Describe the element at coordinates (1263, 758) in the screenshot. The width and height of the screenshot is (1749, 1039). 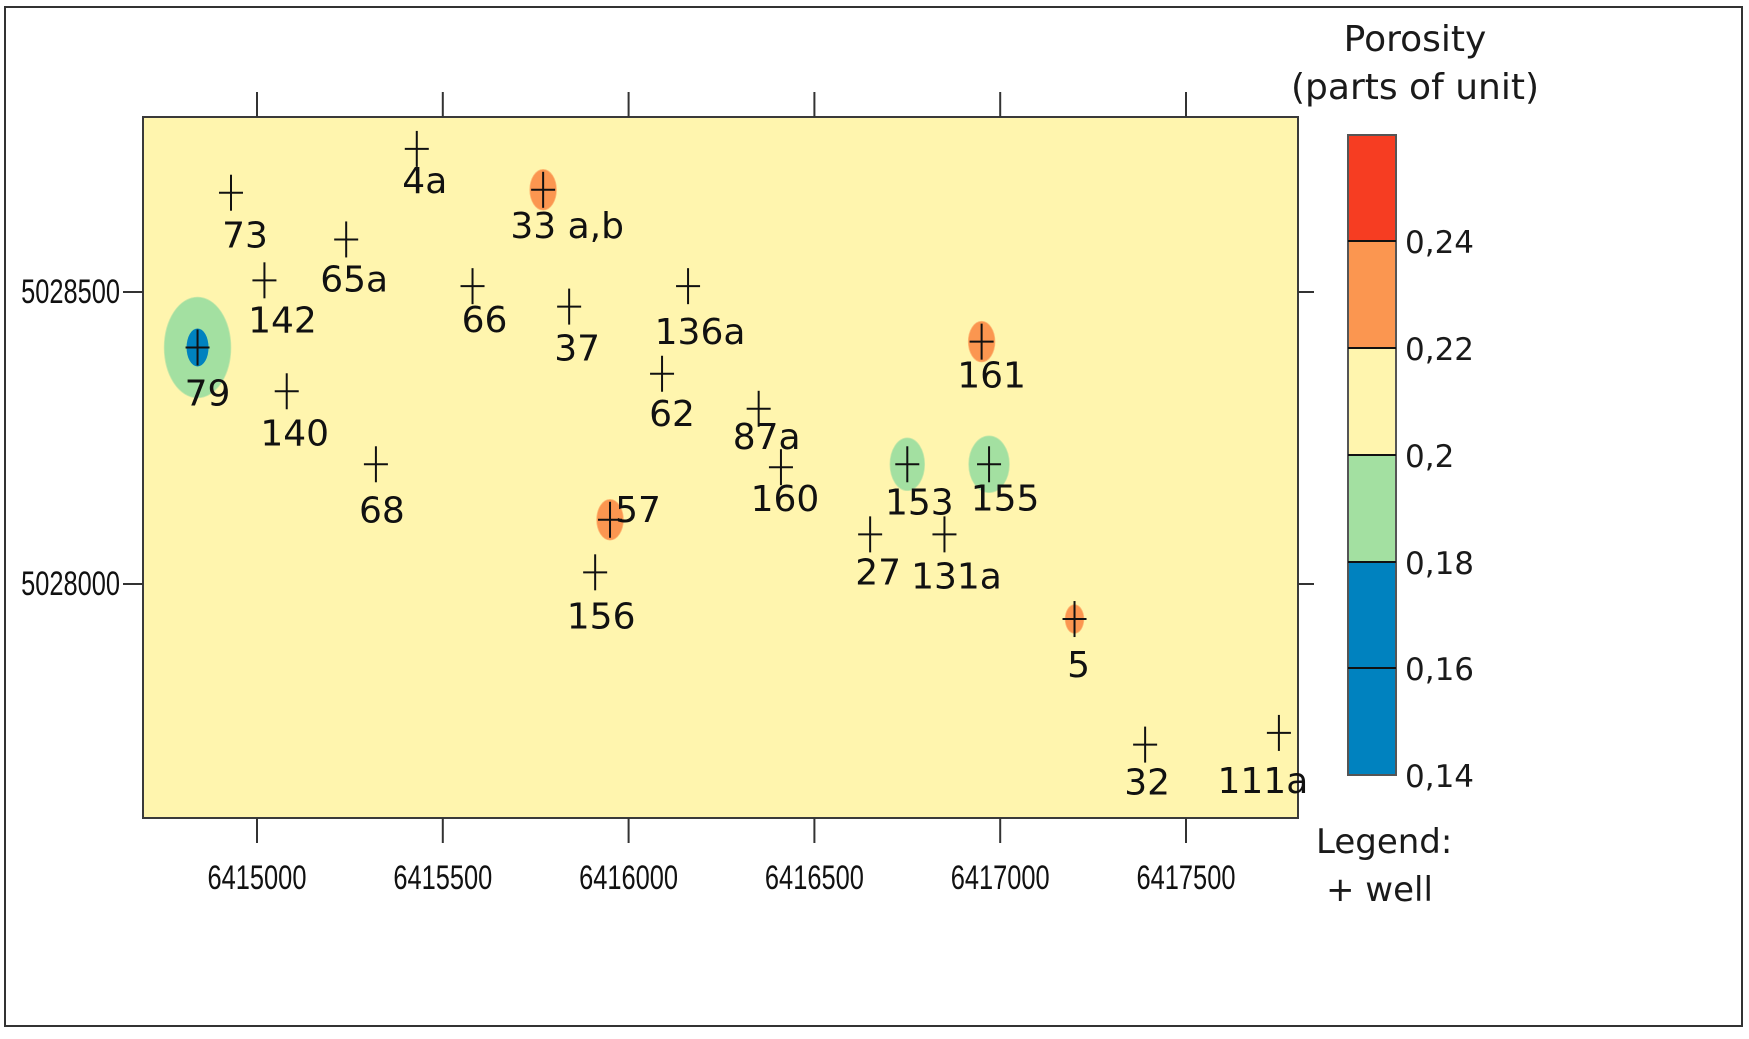
I see `well-marker: 111a` at that location.